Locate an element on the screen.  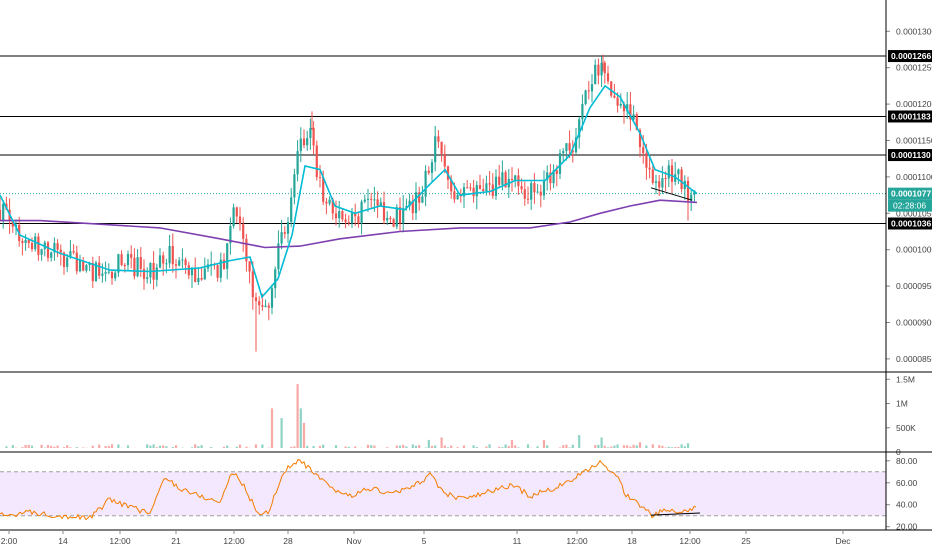
rsi-trendline is located at coordinates (675, 514).